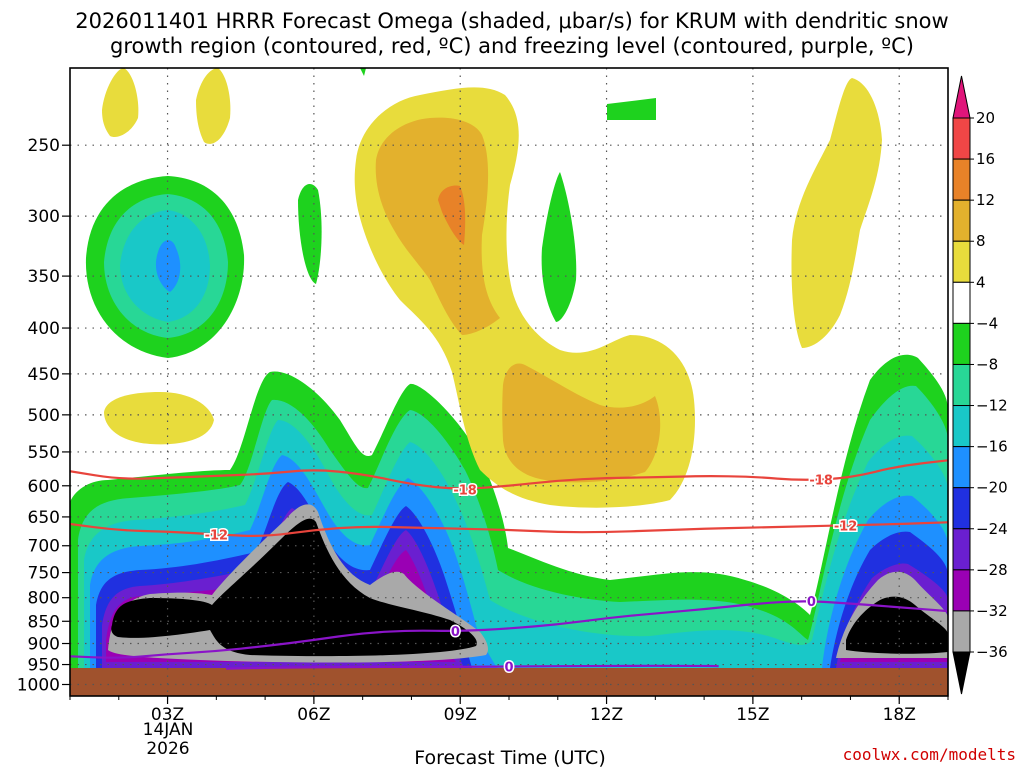  What do you see at coordinates (313, 715) in the screenshot?
I see `x-tick-label: 06Z` at bounding box center [313, 715].